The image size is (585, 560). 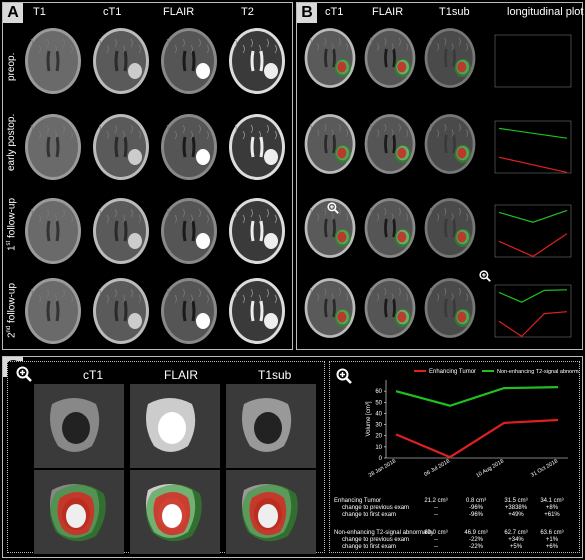 I want to click on mini-longitudinal-plot-row4, so click(x=531, y=314).